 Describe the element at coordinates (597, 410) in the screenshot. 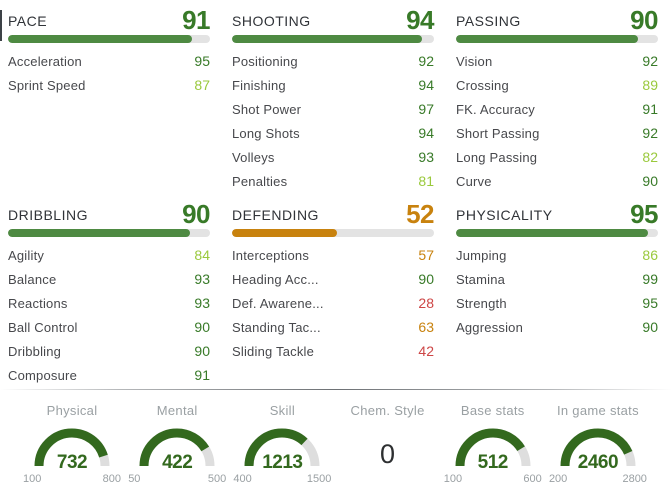

I see `gauge-label: In game stats` at that location.